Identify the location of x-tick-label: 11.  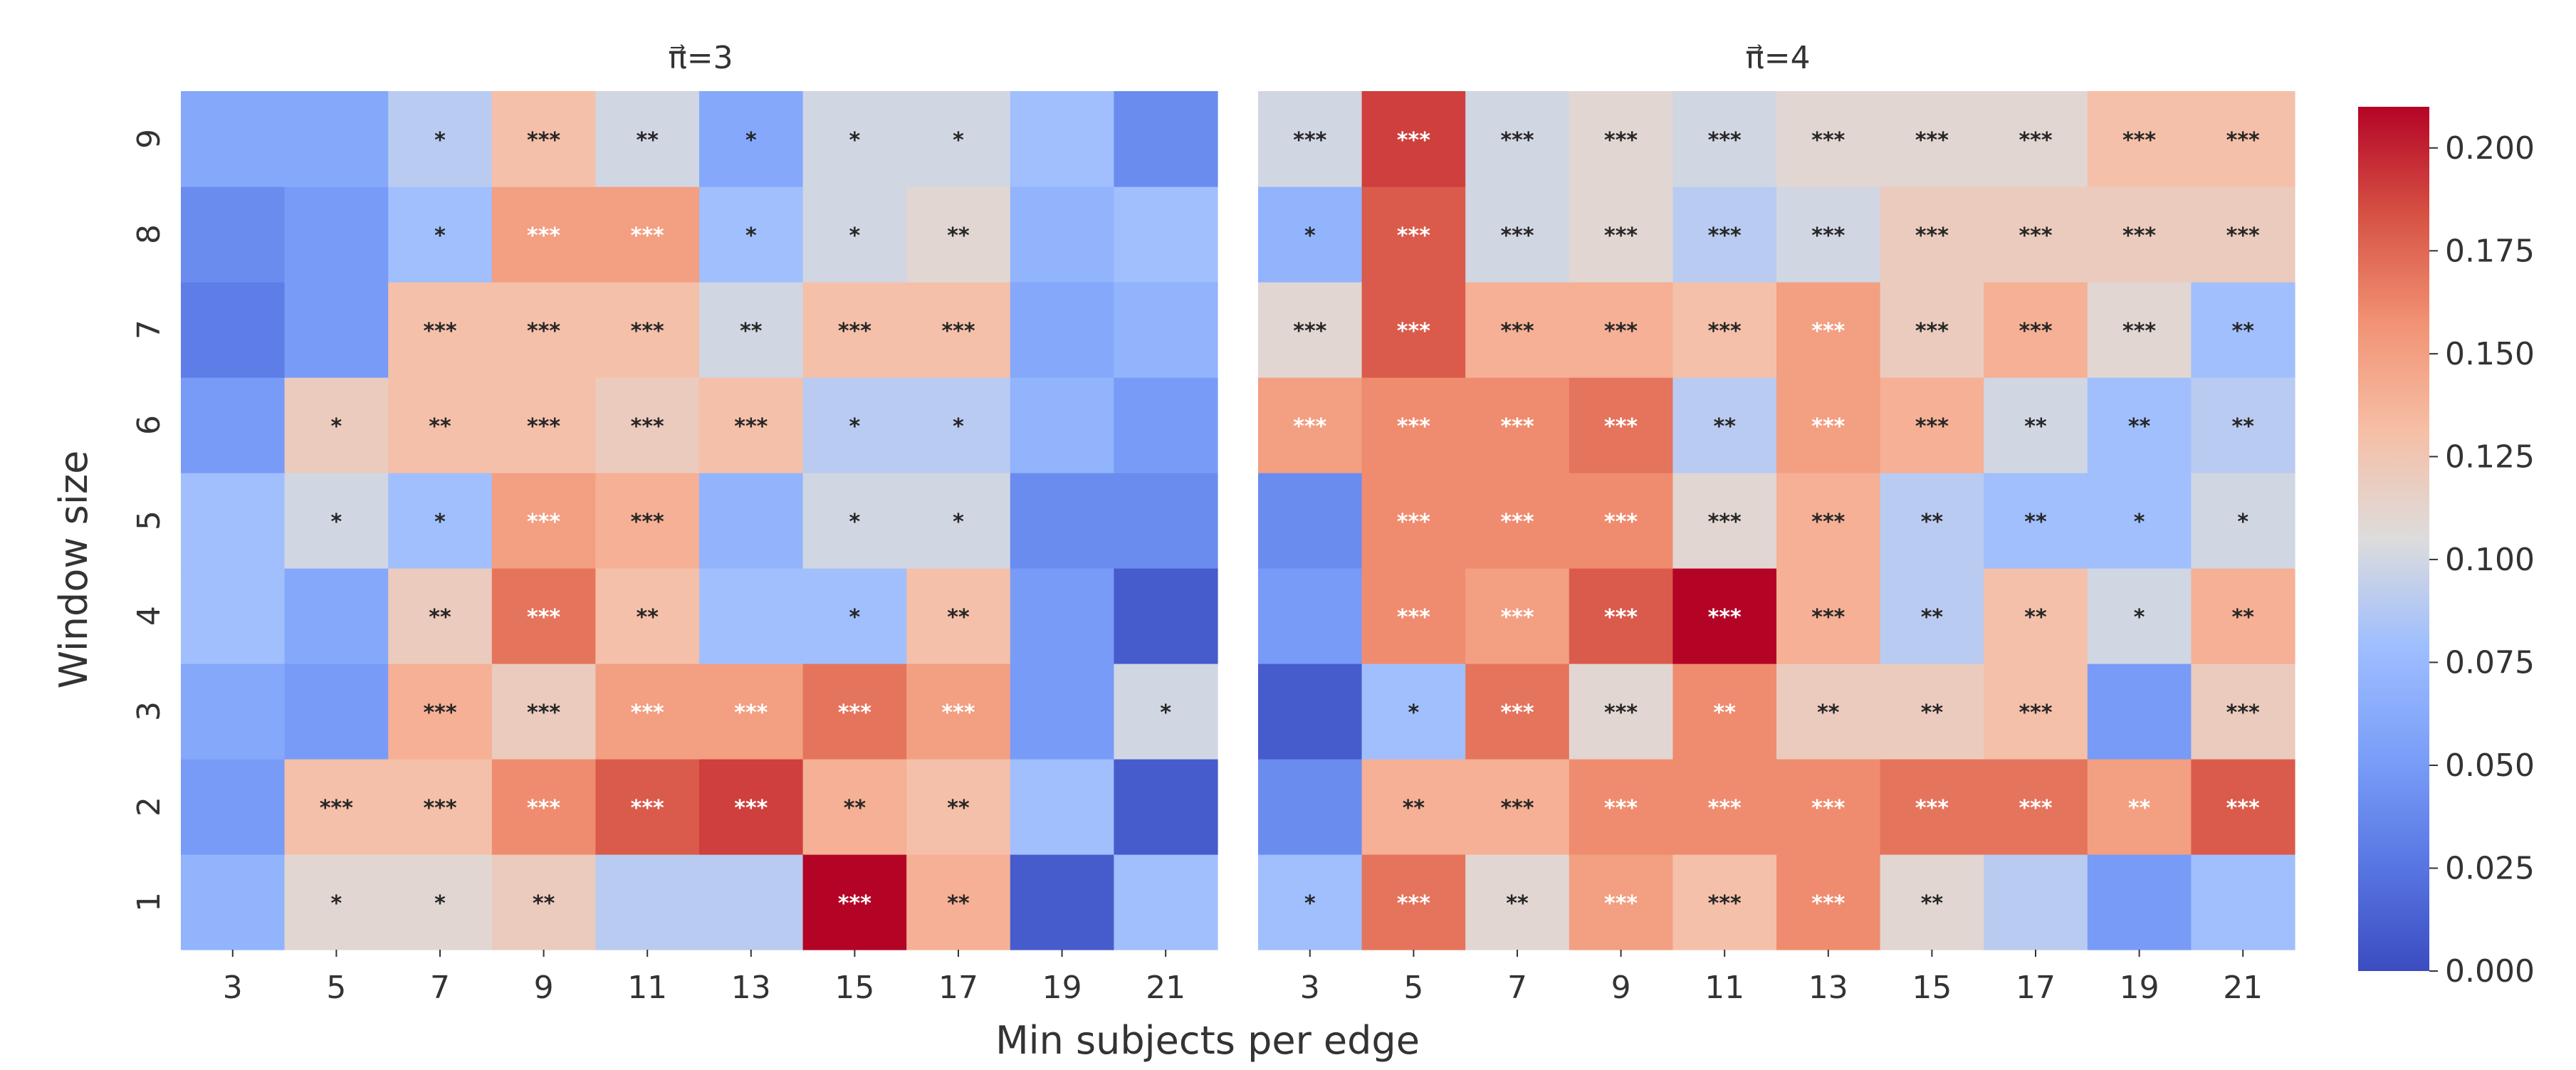
(647, 988).